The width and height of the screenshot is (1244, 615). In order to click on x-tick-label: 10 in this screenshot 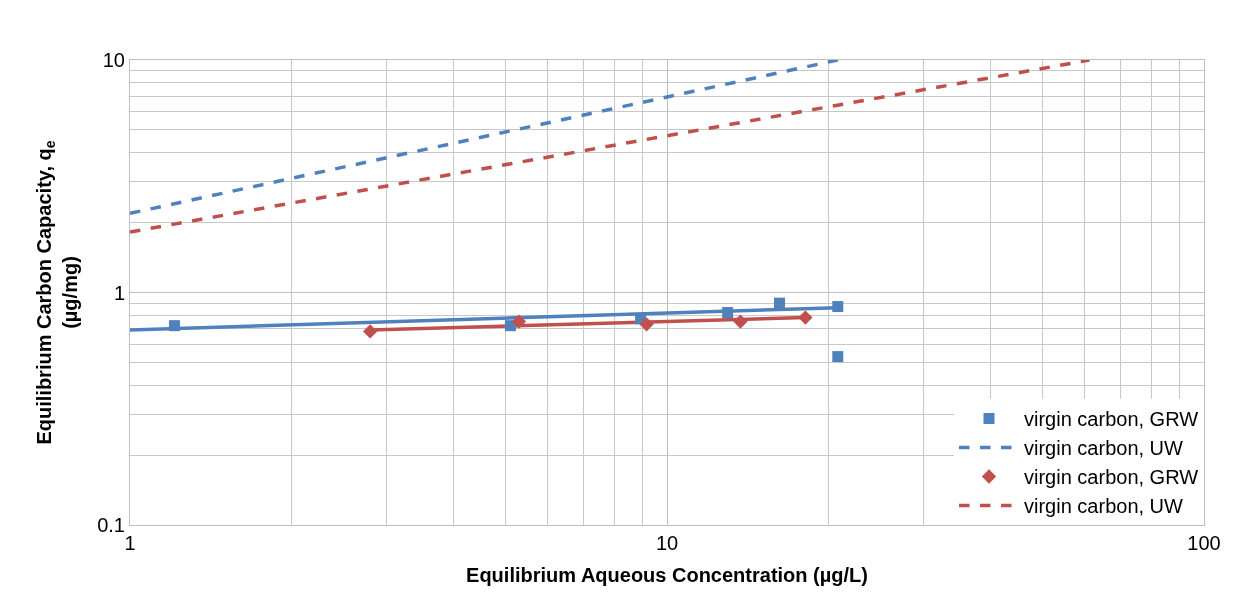, I will do `click(667, 543)`.